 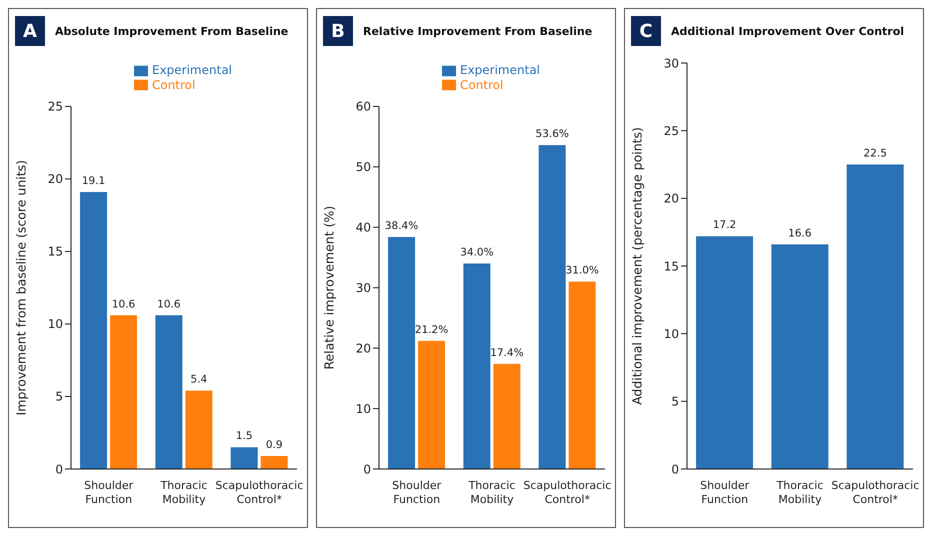 What do you see at coordinates (363, 167) in the screenshot?
I see `y-tick-label: 50` at bounding box center [363, 167].